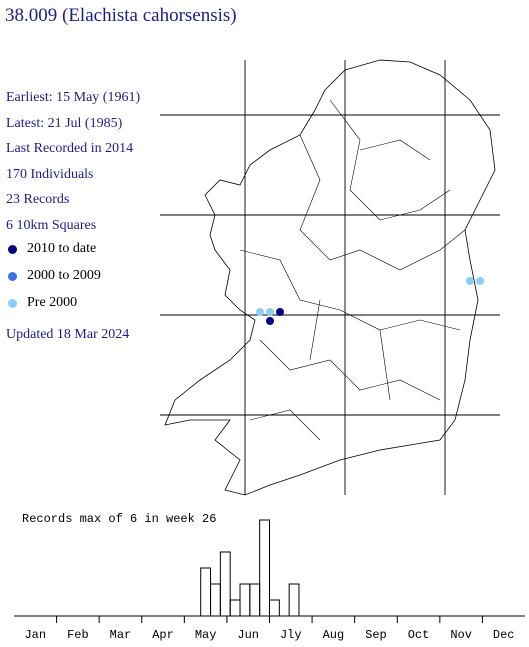 The width and height of the screenshot is (529, 647). Describe the element at coordinates (70, 148) in the screenshot. I see `info-line: Last Recorded in 2014` at that location.